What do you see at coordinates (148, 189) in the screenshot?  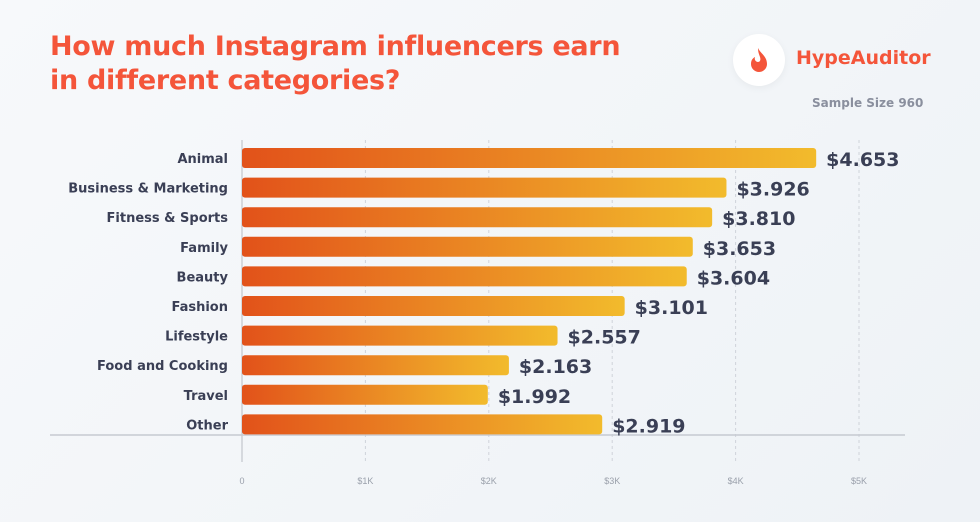 I see `category-label: Business & Marketing` at bounding box center [148, 189].